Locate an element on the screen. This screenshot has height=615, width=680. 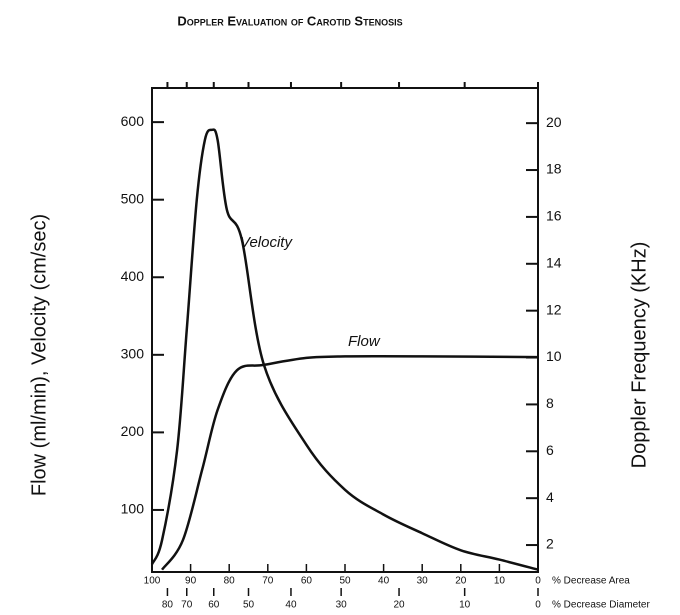
x2-tick-label: 0 is located at coordinates (538, 605).